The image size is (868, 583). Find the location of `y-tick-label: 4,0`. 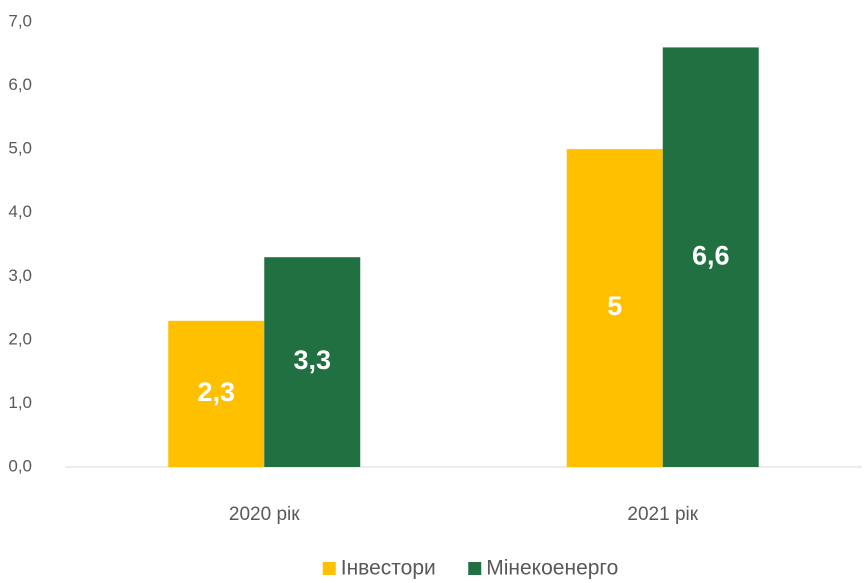

y-tick-label: 4,0 is located at coordinates (20, 211).